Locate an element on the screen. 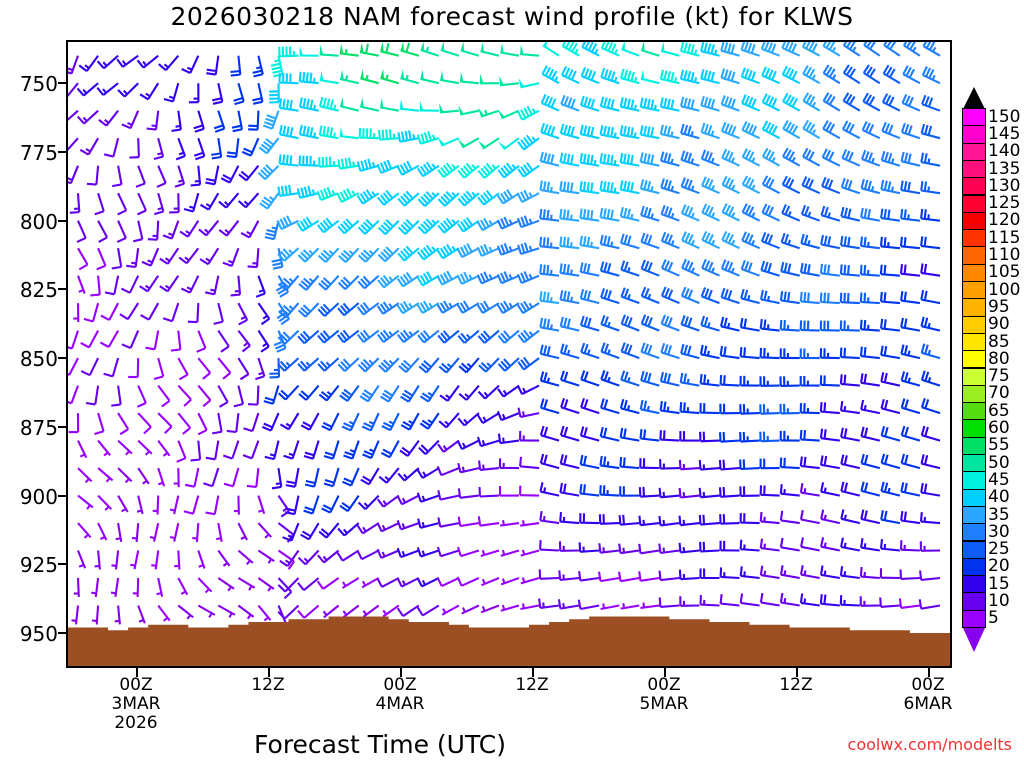  x-axis-tick-mark is located at coordinates (929, 672).